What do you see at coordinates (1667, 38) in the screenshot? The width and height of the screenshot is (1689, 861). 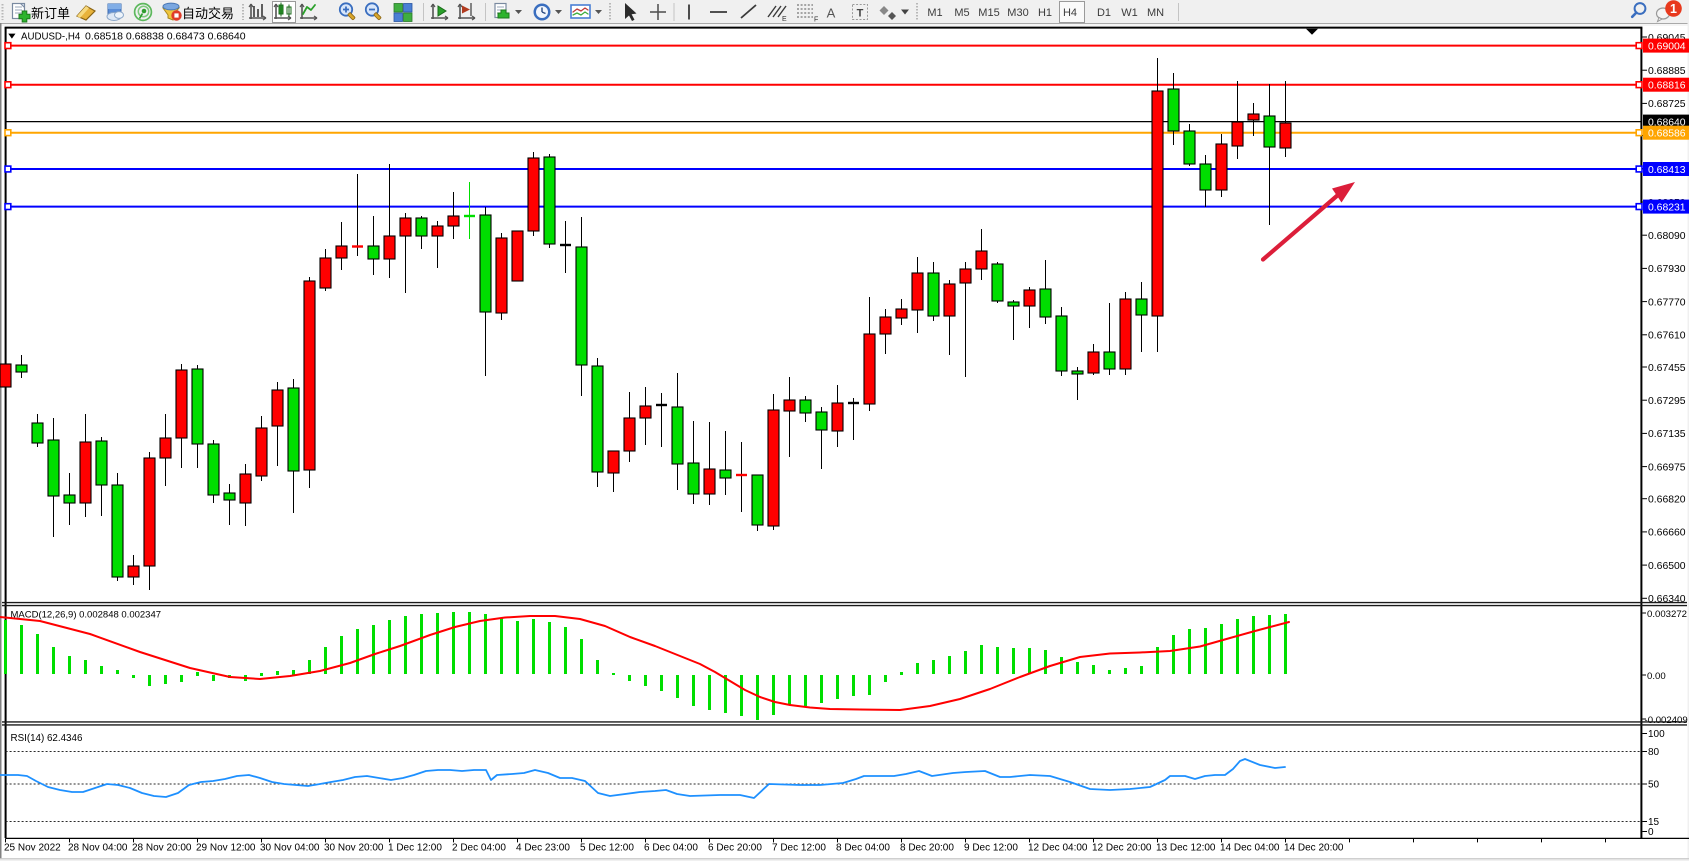 I see `svg-text: 0.69045` at bounding box center [1667, 38].